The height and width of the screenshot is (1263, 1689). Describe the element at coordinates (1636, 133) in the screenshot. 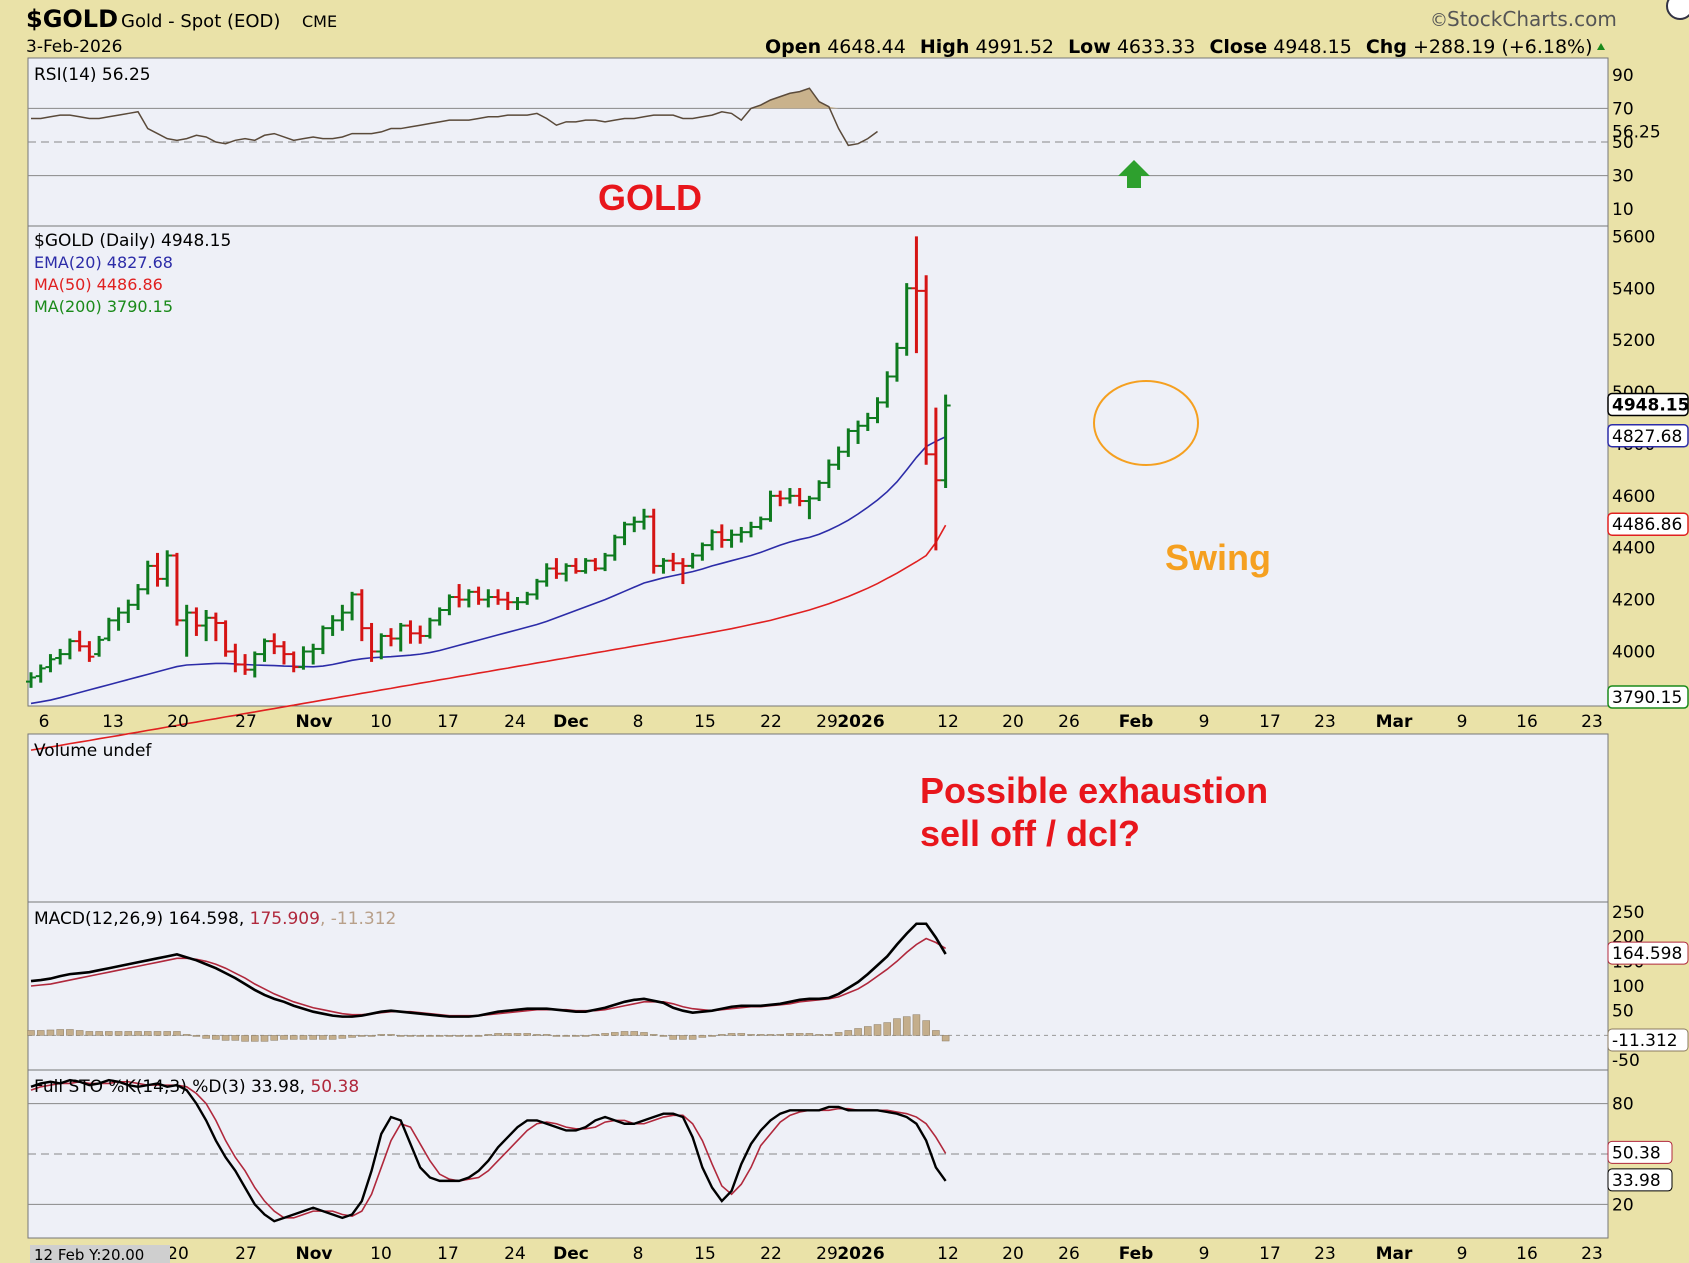

I see `rsi-last-value: 56.25` at that location.